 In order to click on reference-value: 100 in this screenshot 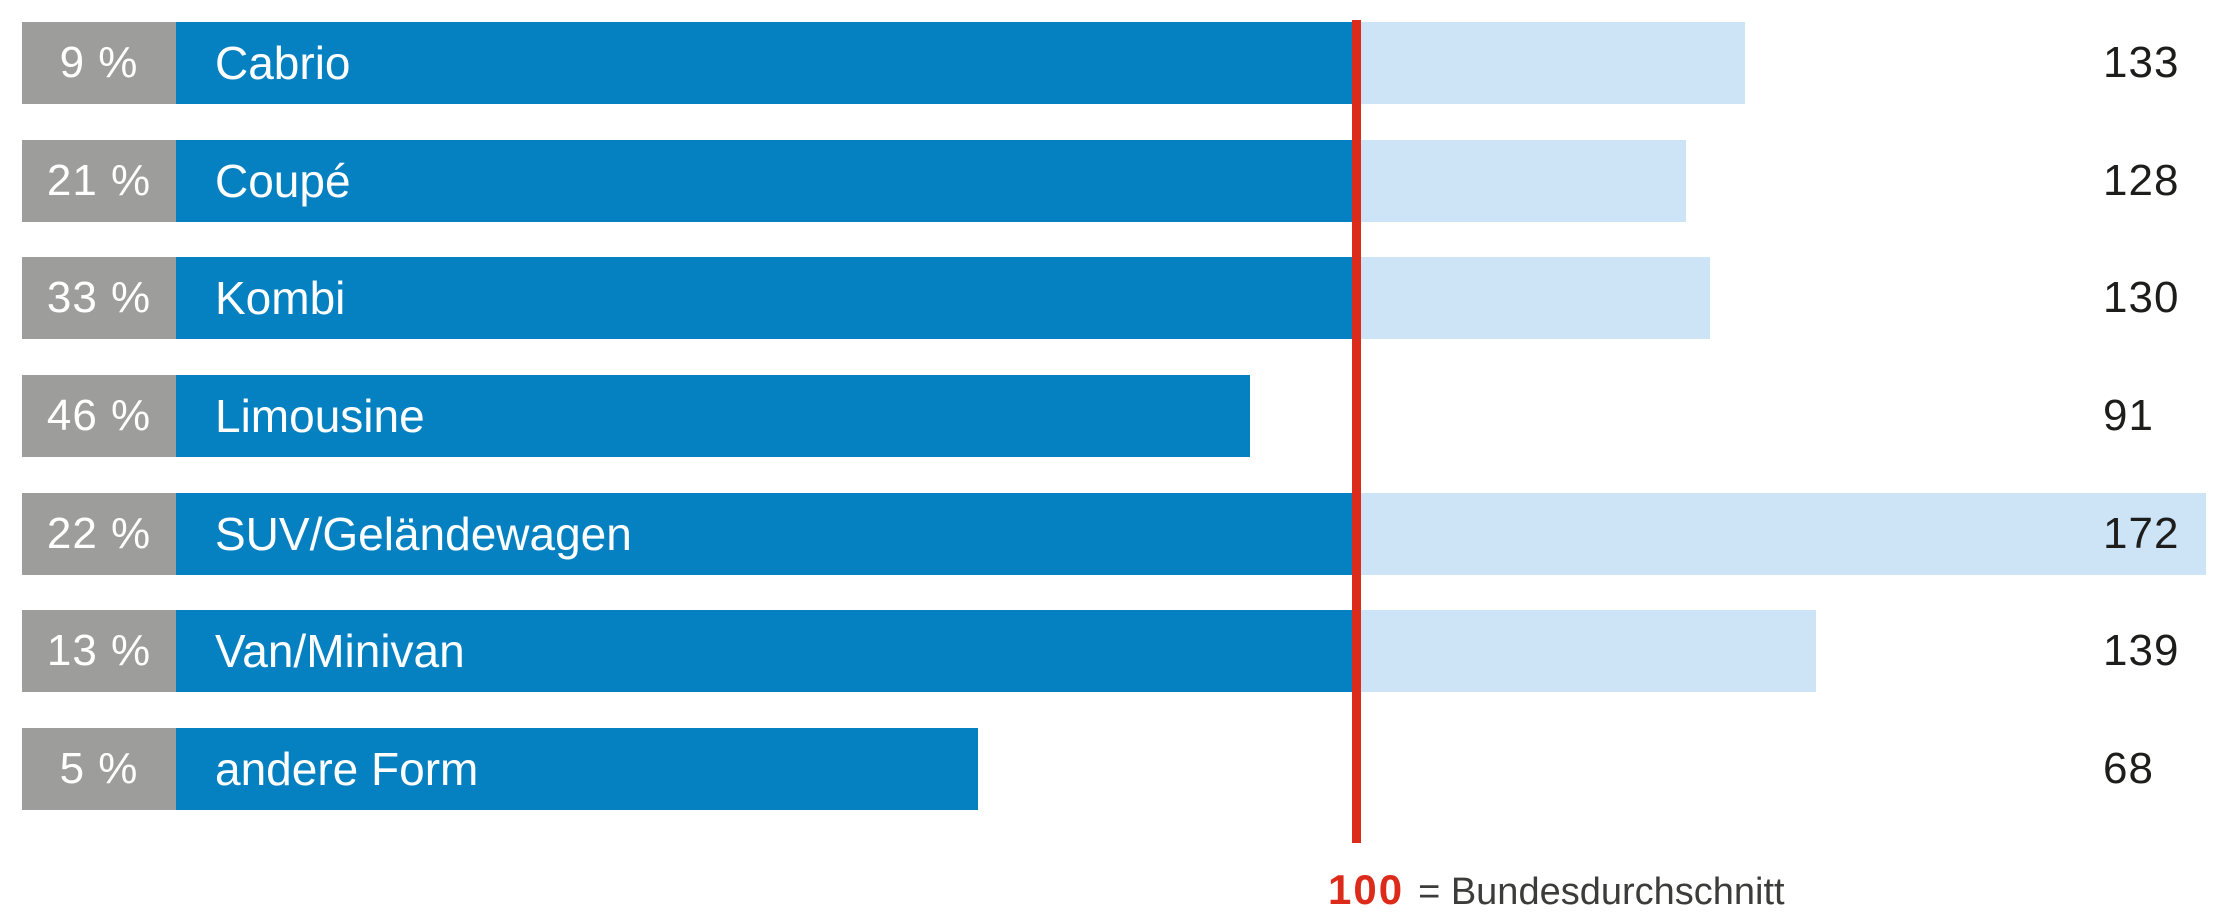, I will do `click(1366, 889)`.